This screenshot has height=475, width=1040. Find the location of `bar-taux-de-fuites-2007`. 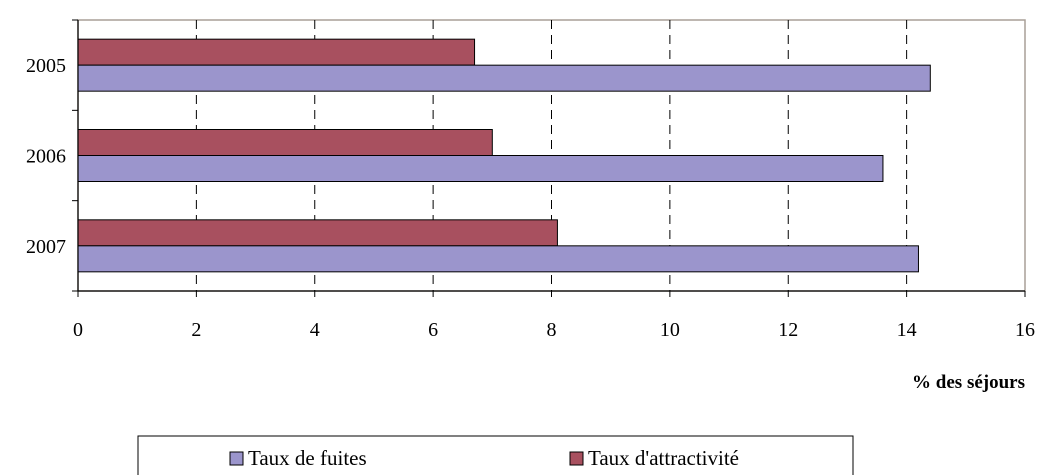

bar-taux-de-fuites-2007 is located at coordinates (498, 259).